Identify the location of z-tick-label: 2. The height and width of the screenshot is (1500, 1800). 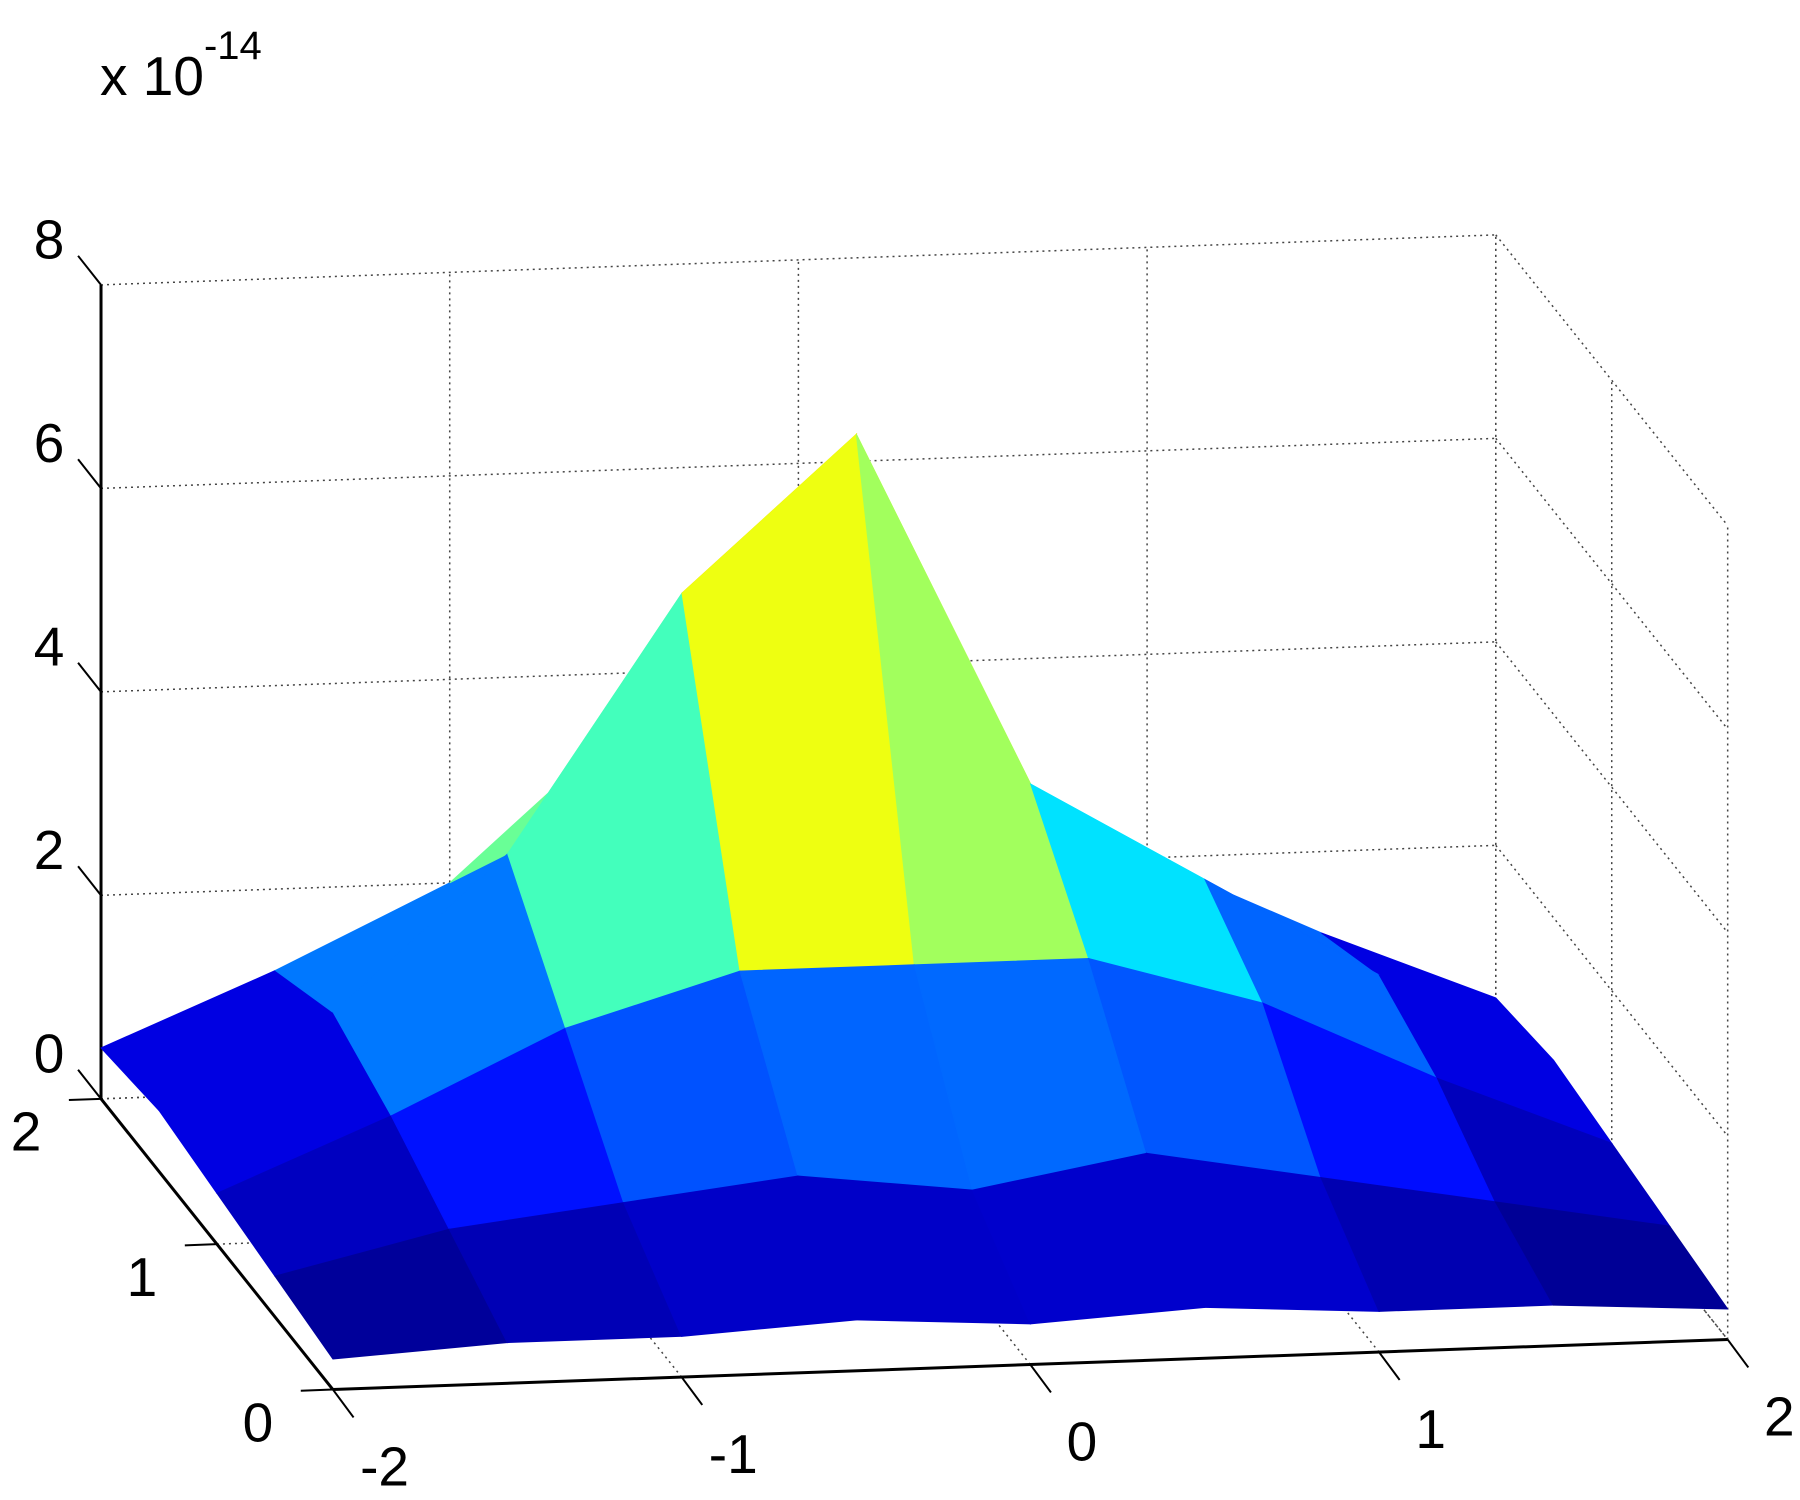
(49, 850).